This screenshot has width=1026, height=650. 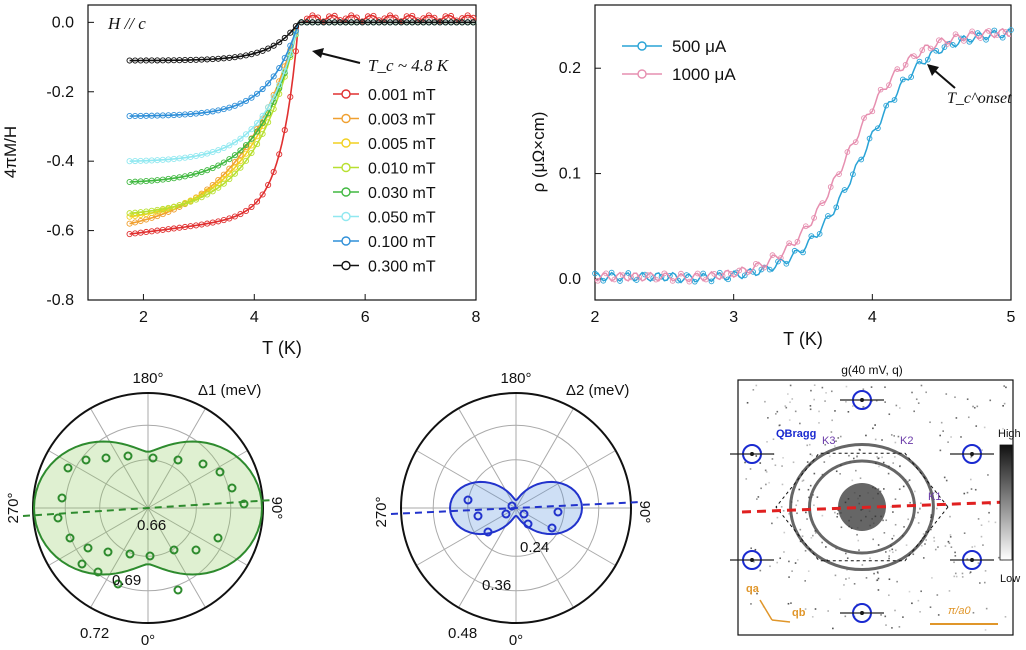 I want to click on qpi-title: g(40 mV, q), so click(x=872, y=370).